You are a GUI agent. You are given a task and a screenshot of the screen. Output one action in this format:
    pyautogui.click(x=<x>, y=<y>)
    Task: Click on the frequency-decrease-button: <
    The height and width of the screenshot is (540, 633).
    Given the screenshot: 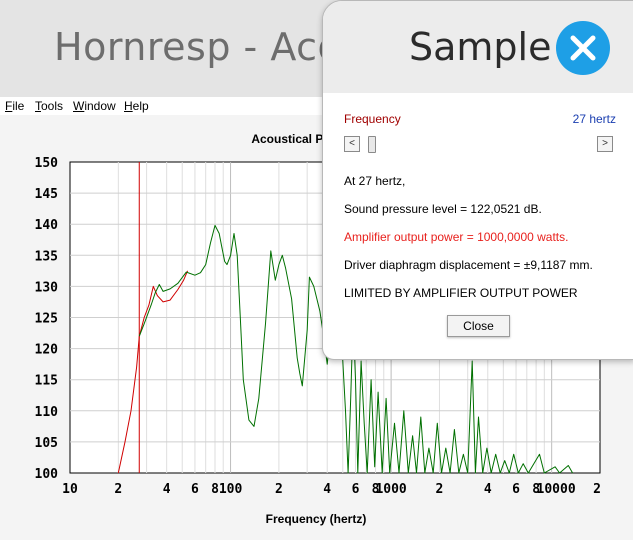 What is the action you would take?
    pyautogui.click(x=352, y=144)
    